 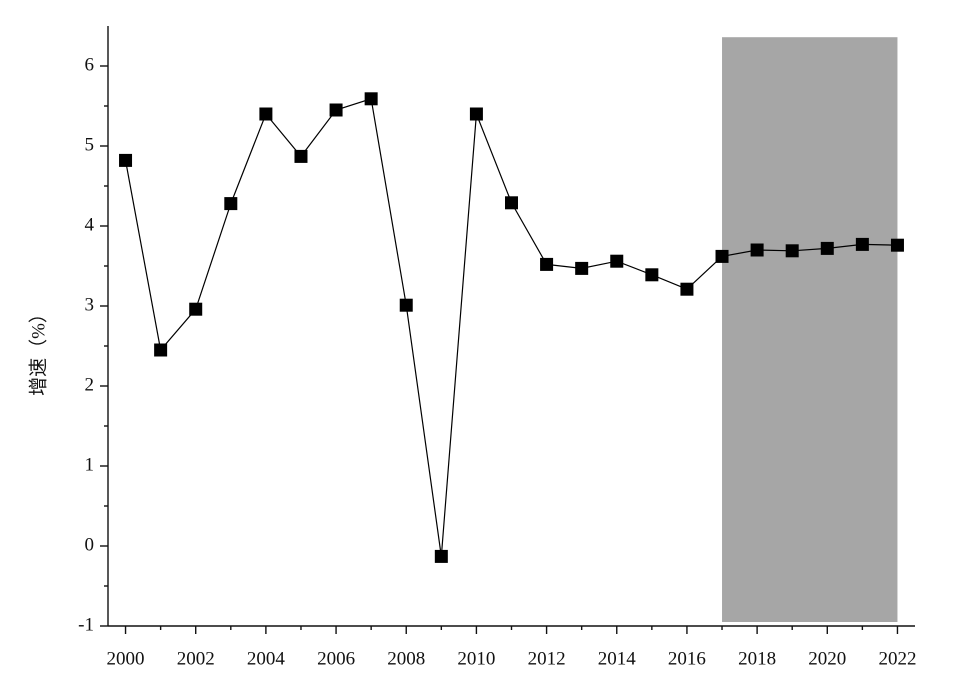 What do you see at coordinates (90, 144) in the screenshot?
I see `y-tick-label: 5` at bounding box center [90, 144].